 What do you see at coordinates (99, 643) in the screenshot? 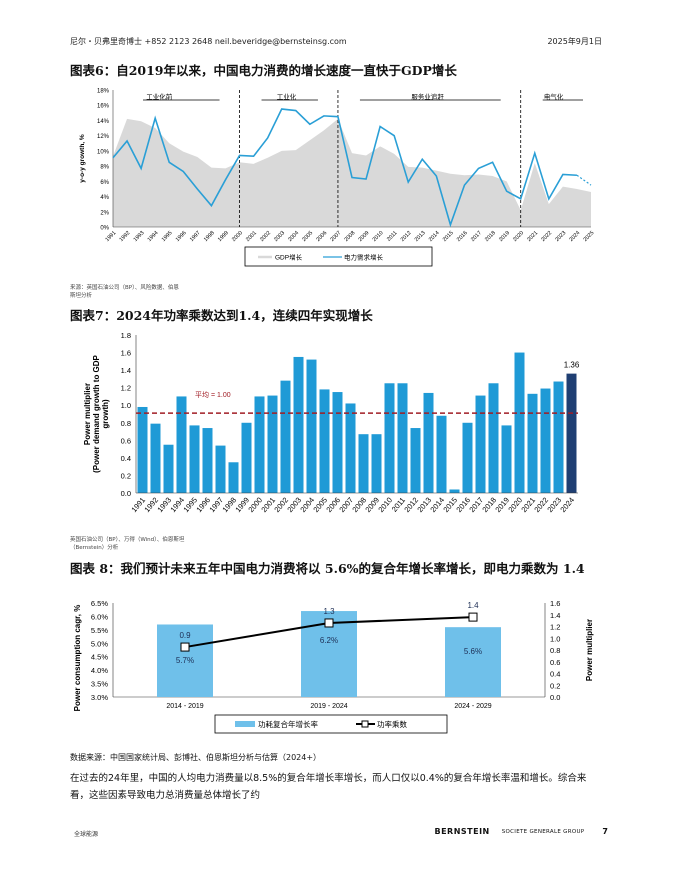
I see `y-tick-label: 5.0%` at bounding box center [99, 643].